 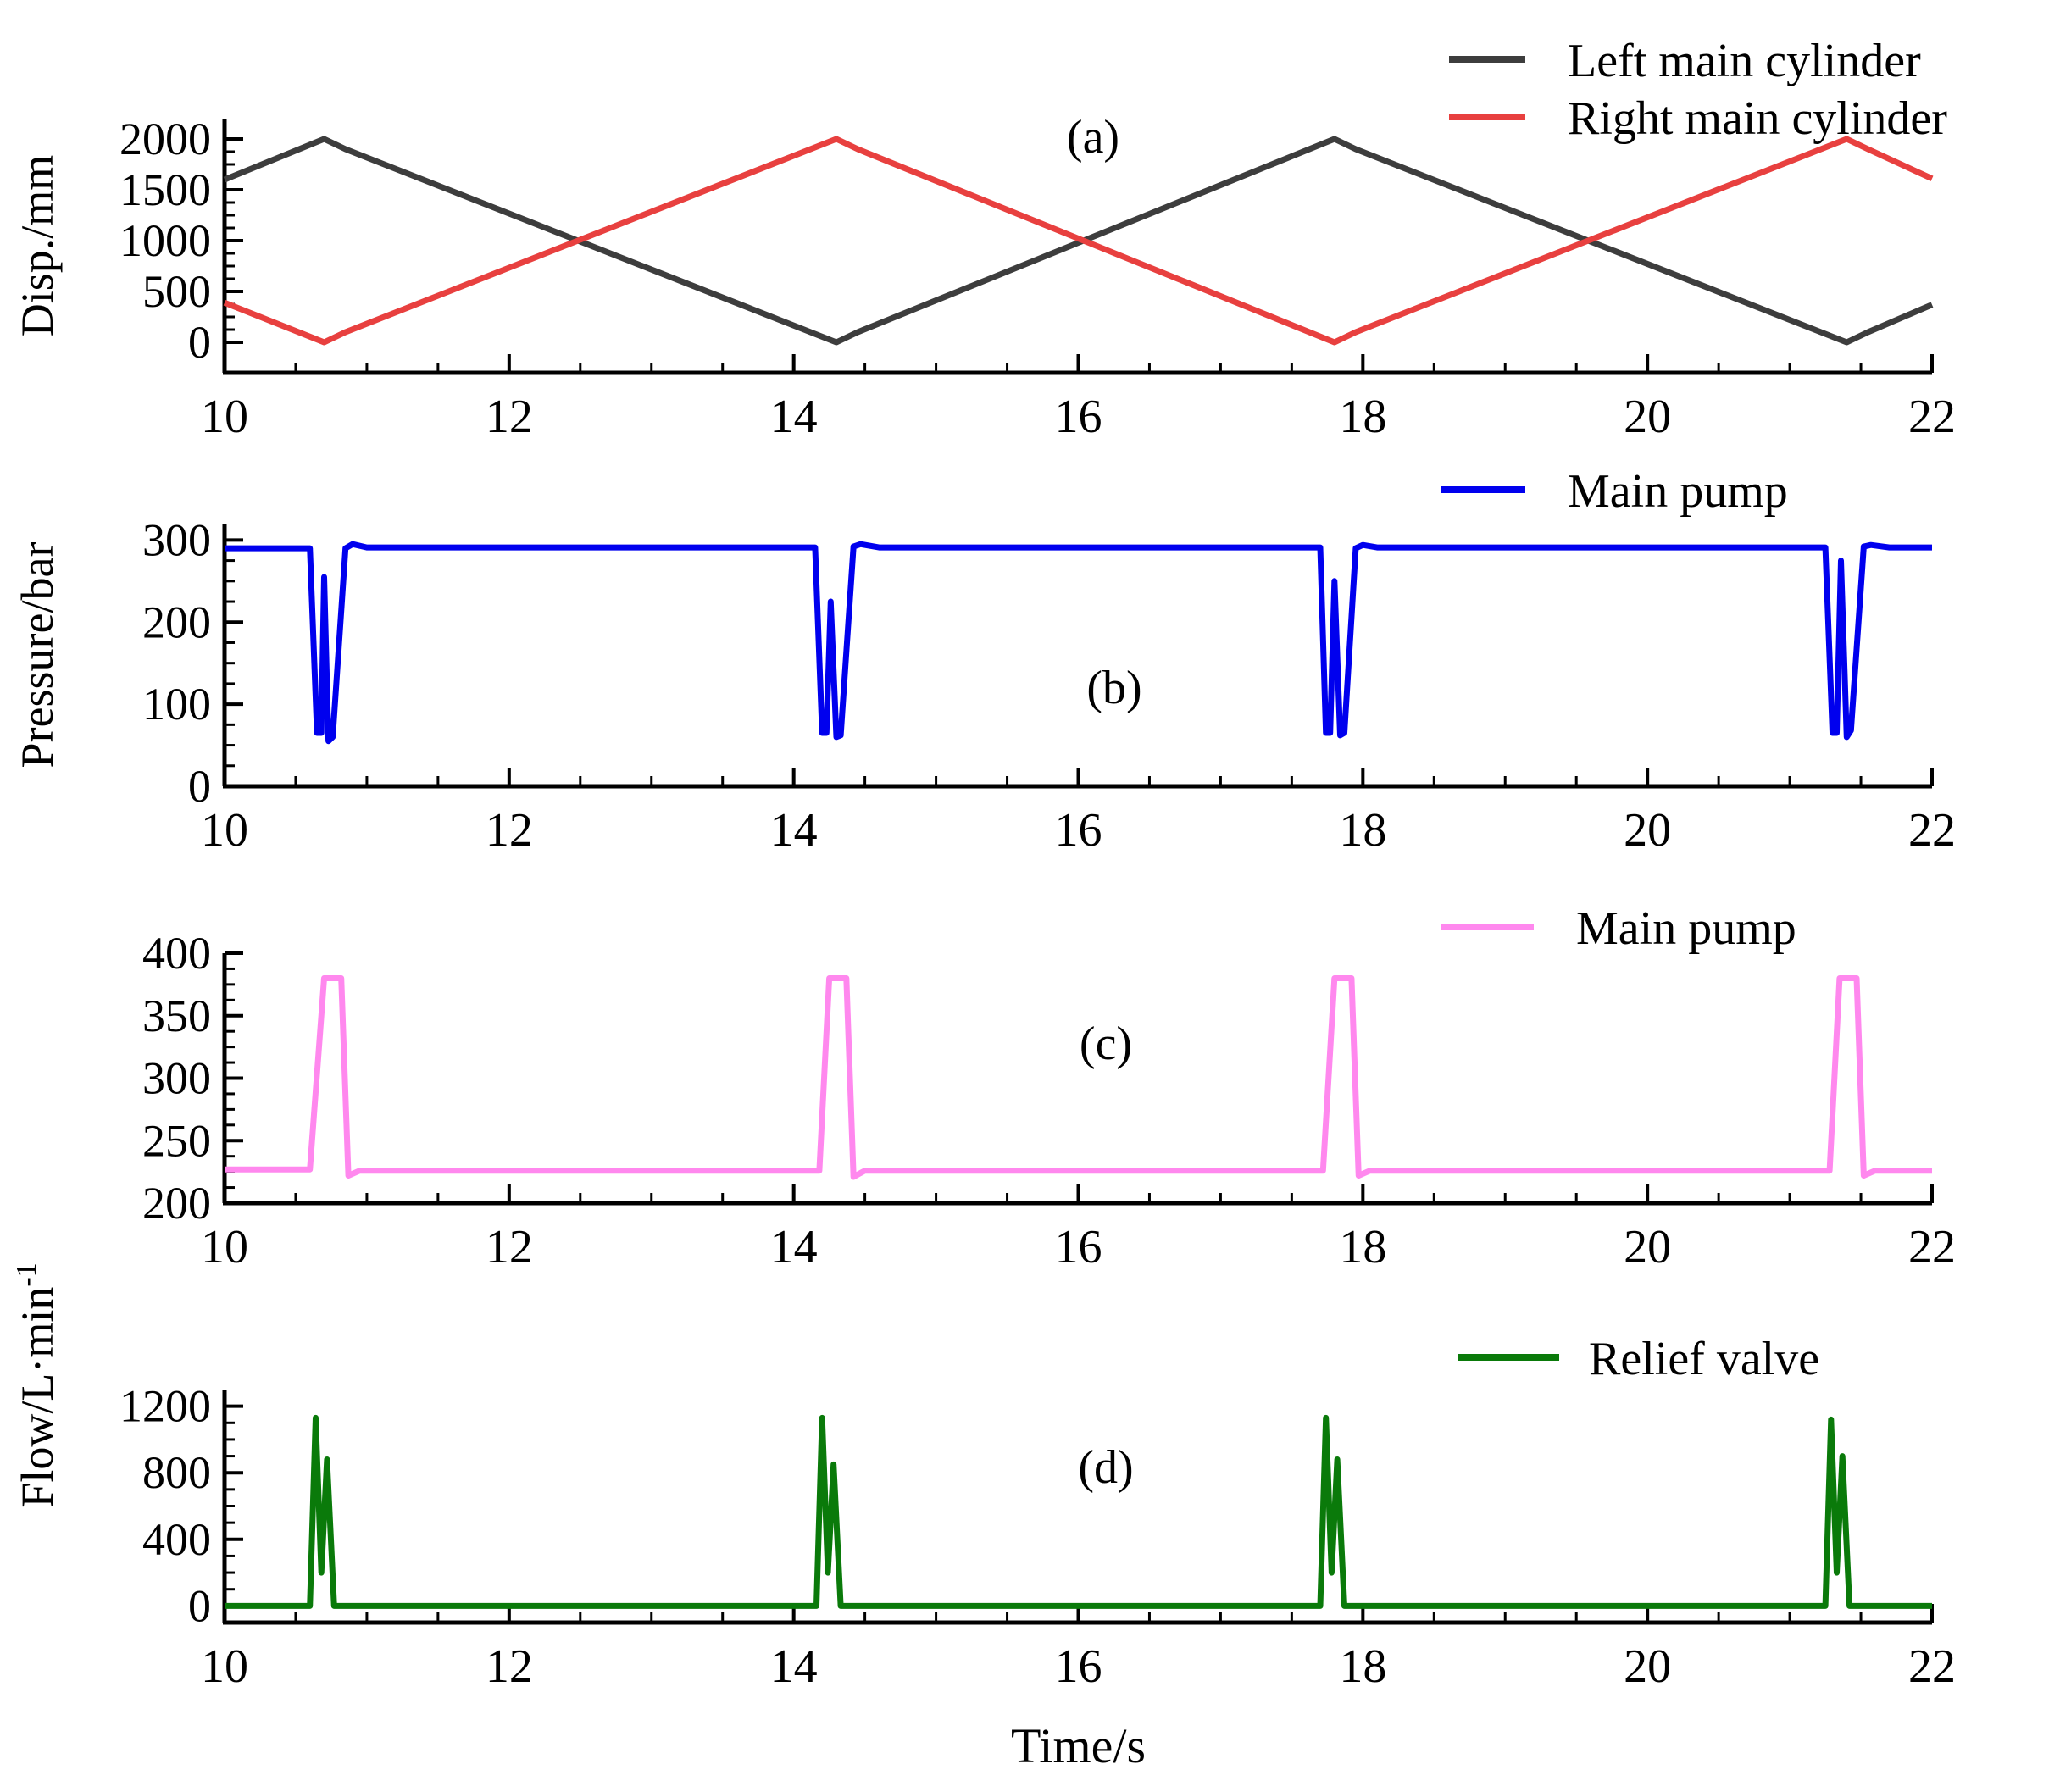 I want to click on shared-y-label-prefix: Flow/L·min, so click(x=37, y=1398).